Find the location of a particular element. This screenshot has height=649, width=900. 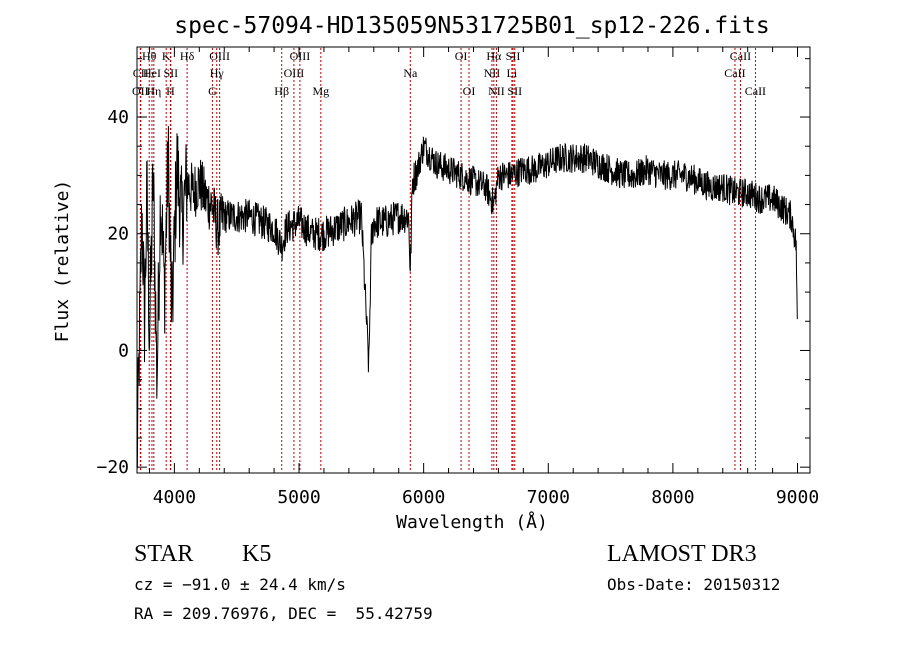

x-tick-label: 7000 is located at coordinates (548, 497).